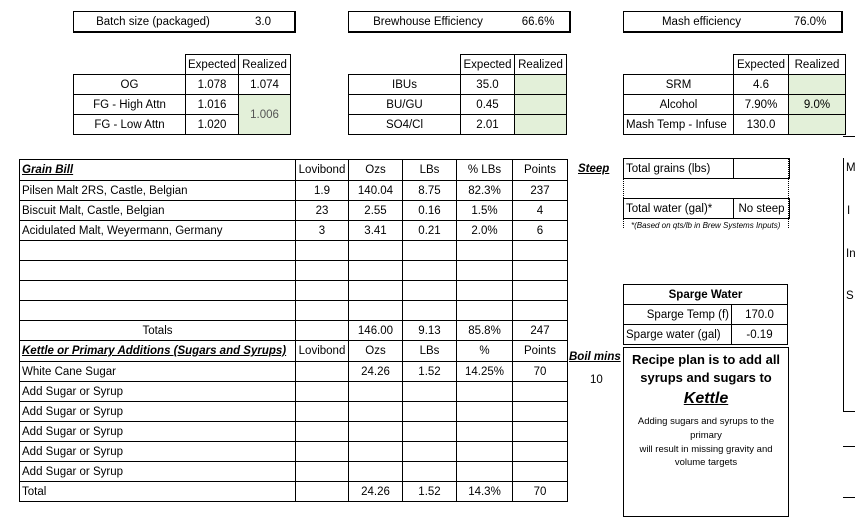 This screenshot has width=855, height=522. I want to click on batch-size-value: 3.0, so click(263, 21).